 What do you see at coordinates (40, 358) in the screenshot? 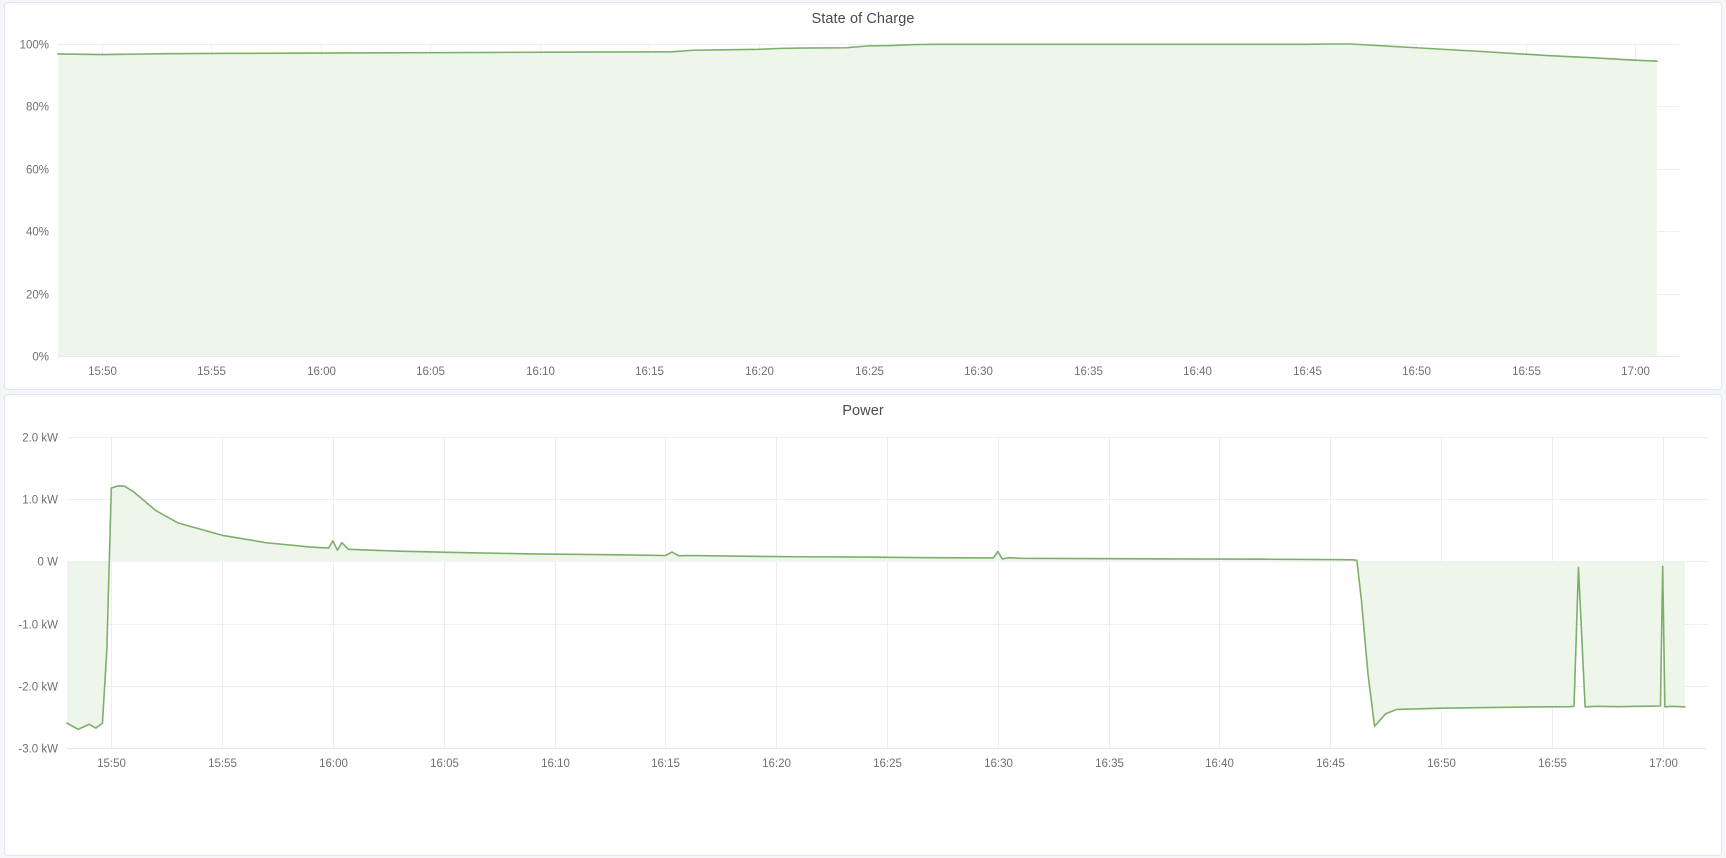
I see `y-axis-tick-label: 0%` at bounding box center [40, 358].